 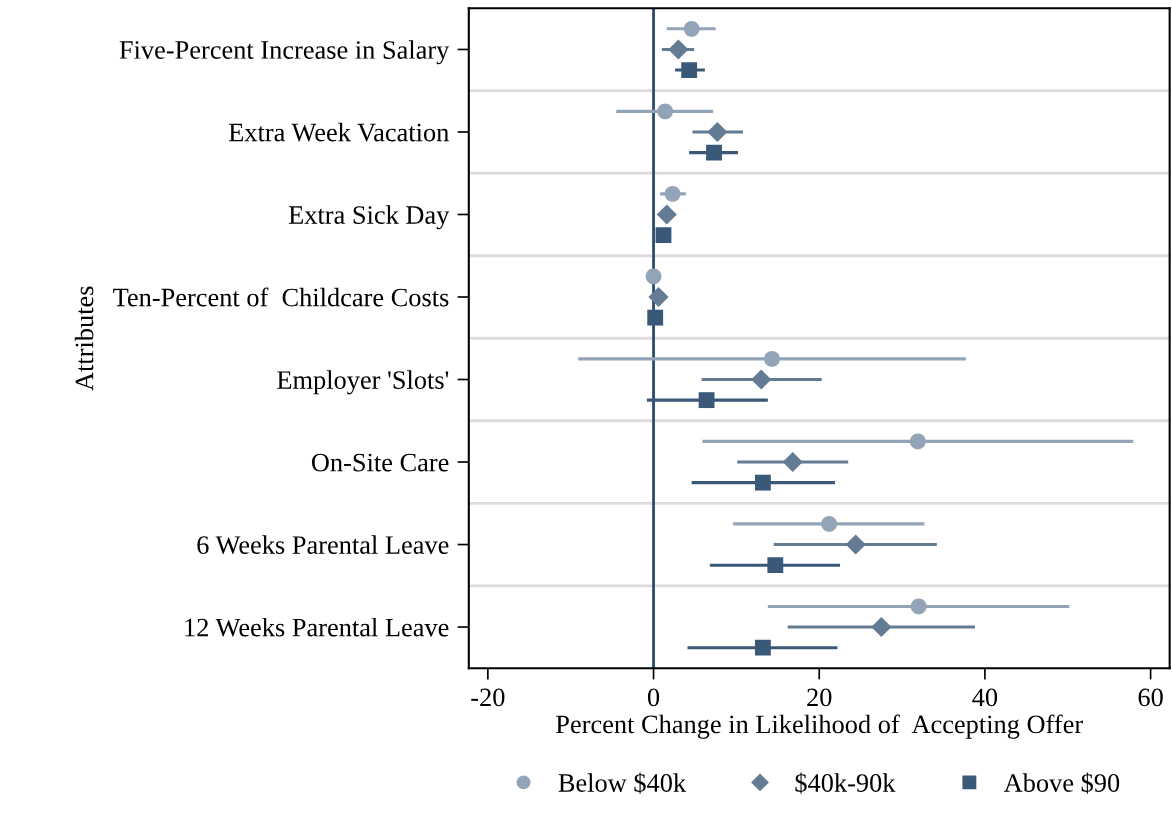 What do you see at coordinates (1061, 783) in the screenshot?
I see `legend-label: Above $90` at bounding box center [1061, 783].